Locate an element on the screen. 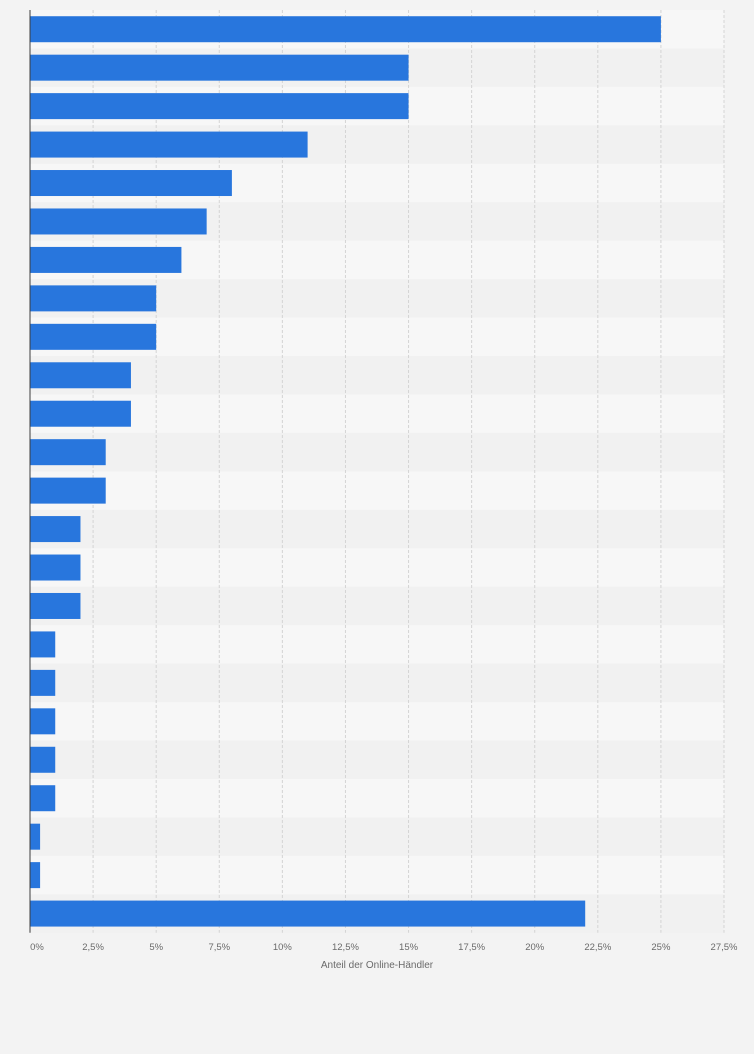 This screenshot has height=1054, width=754. x-tick-label: 15% is located at coordinates (409, 947).